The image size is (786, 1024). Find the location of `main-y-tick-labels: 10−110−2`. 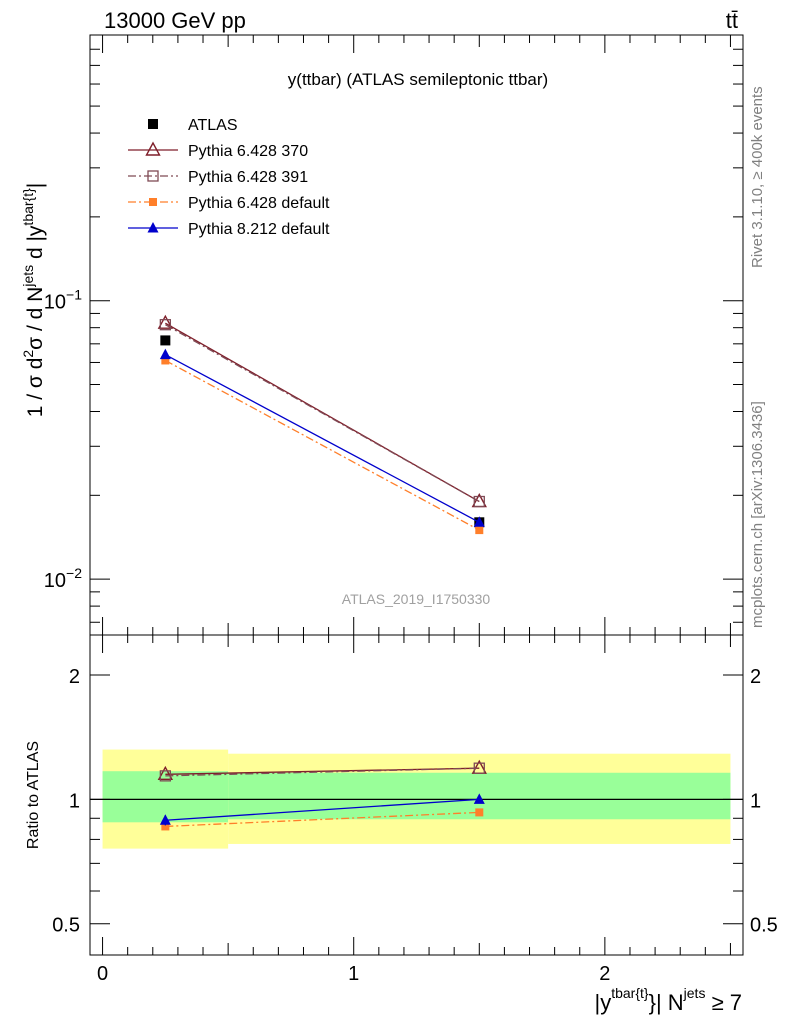

main-y-tick-labels: 10−110−2 is located at coordinates (63, 439).